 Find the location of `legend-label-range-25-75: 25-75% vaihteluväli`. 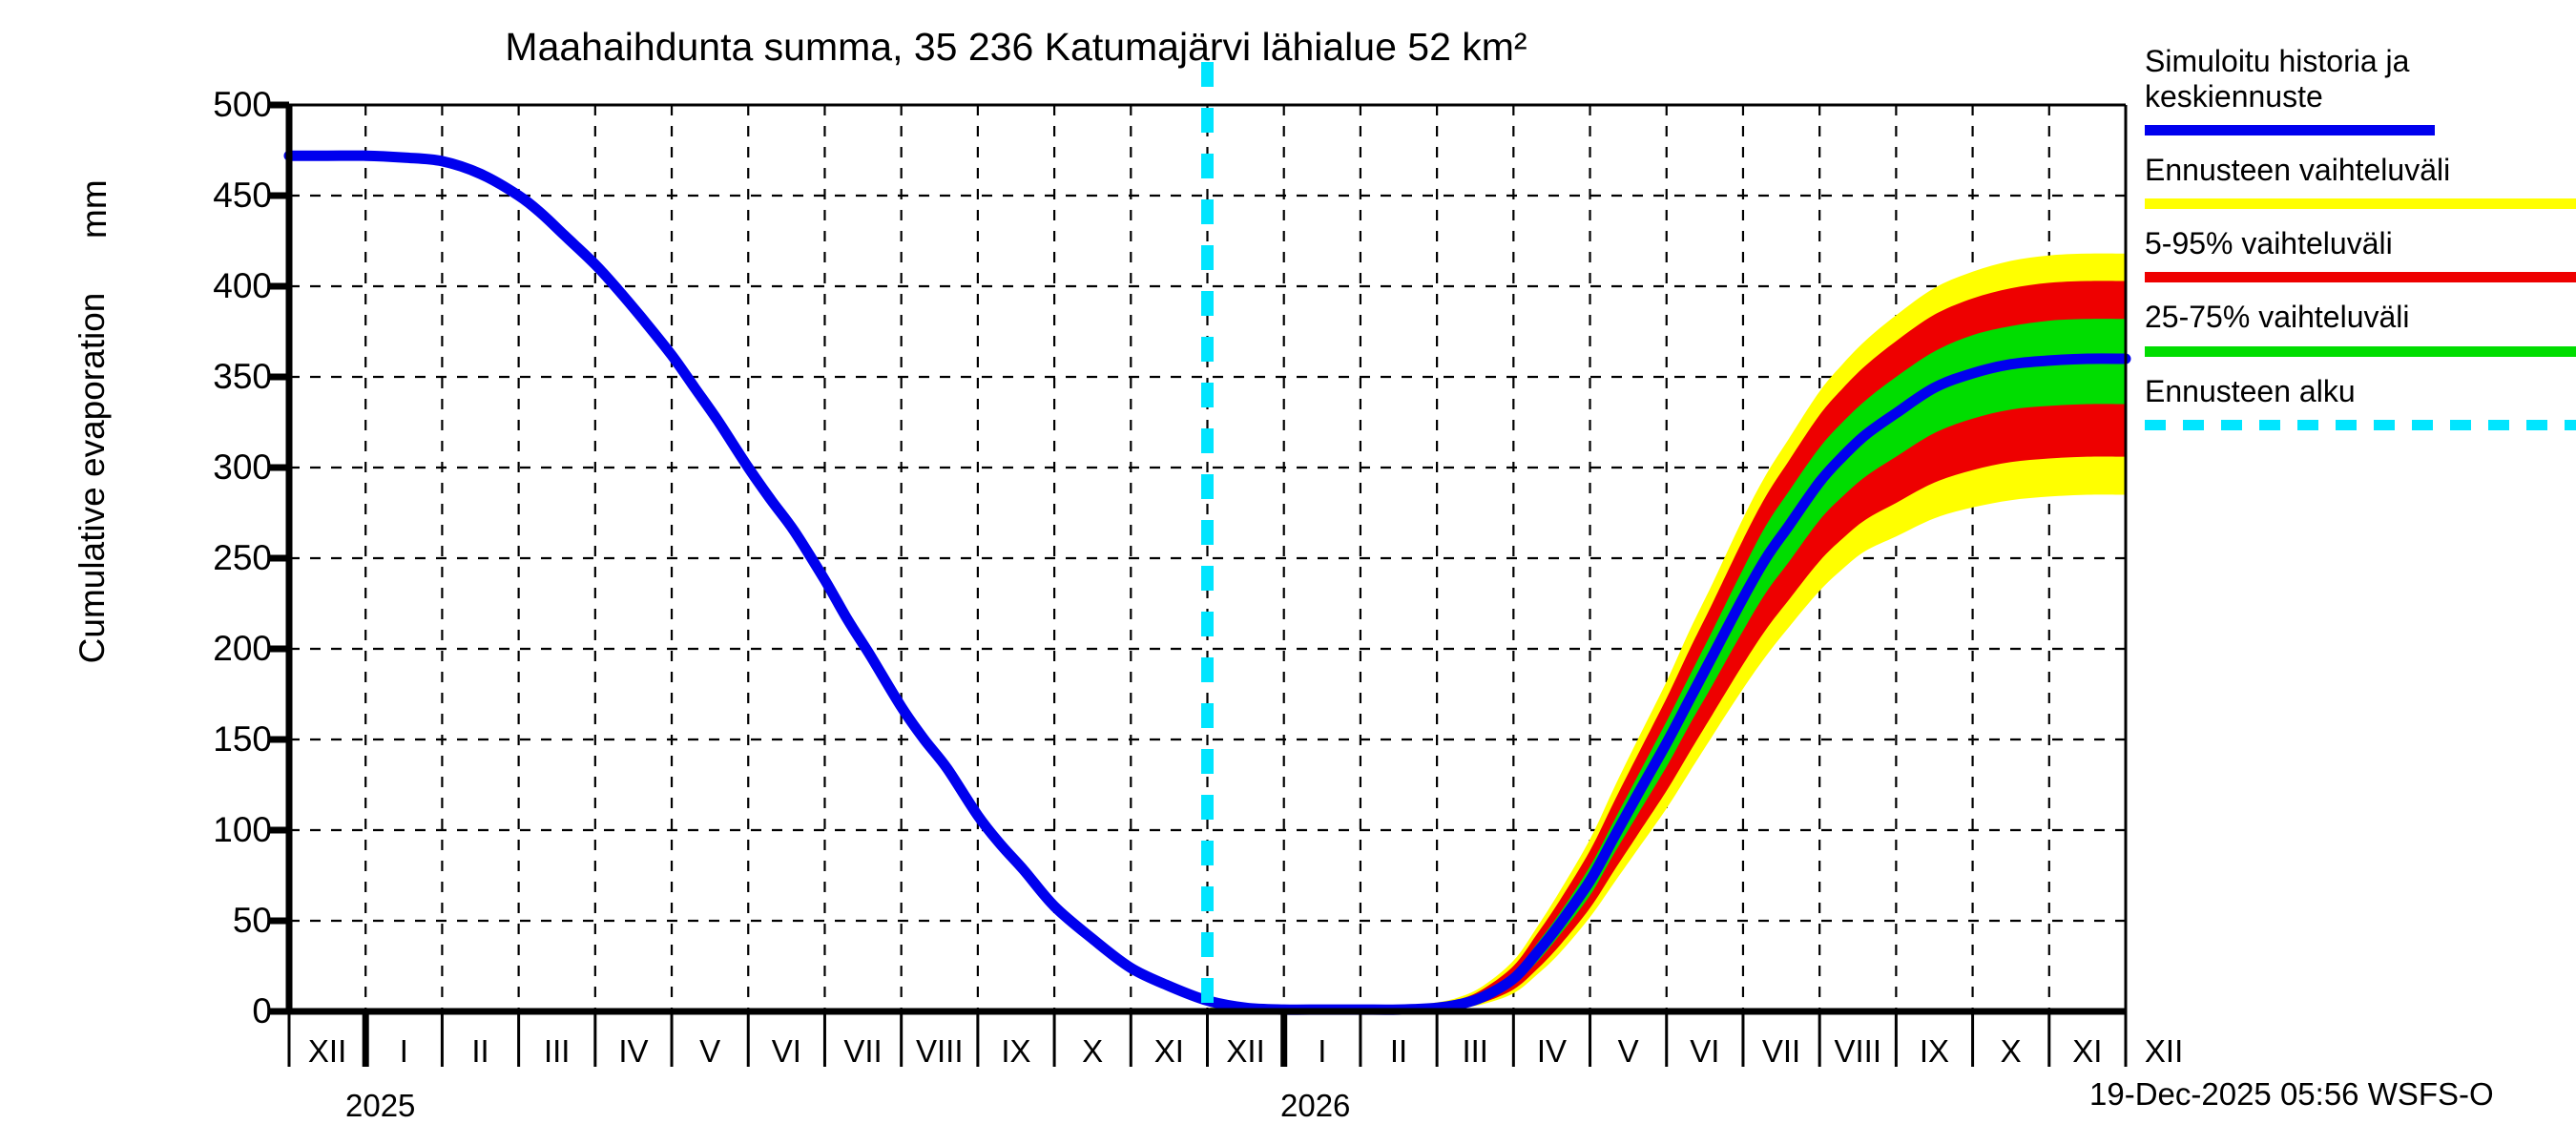

legend-label-range-25-75: 25-75% vaihteluväli is located at coordinates (2277, 317).